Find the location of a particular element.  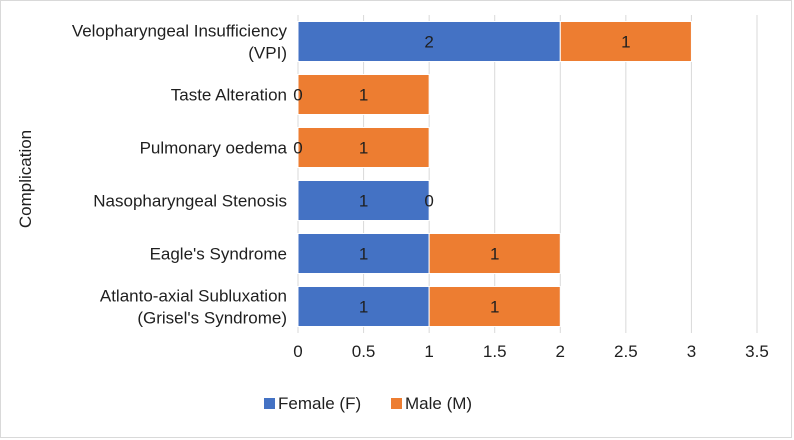

x-tick-labels: 0 0.5 1 1.5 2 2.5 3 3.5 is located at coordinates (531, 351).